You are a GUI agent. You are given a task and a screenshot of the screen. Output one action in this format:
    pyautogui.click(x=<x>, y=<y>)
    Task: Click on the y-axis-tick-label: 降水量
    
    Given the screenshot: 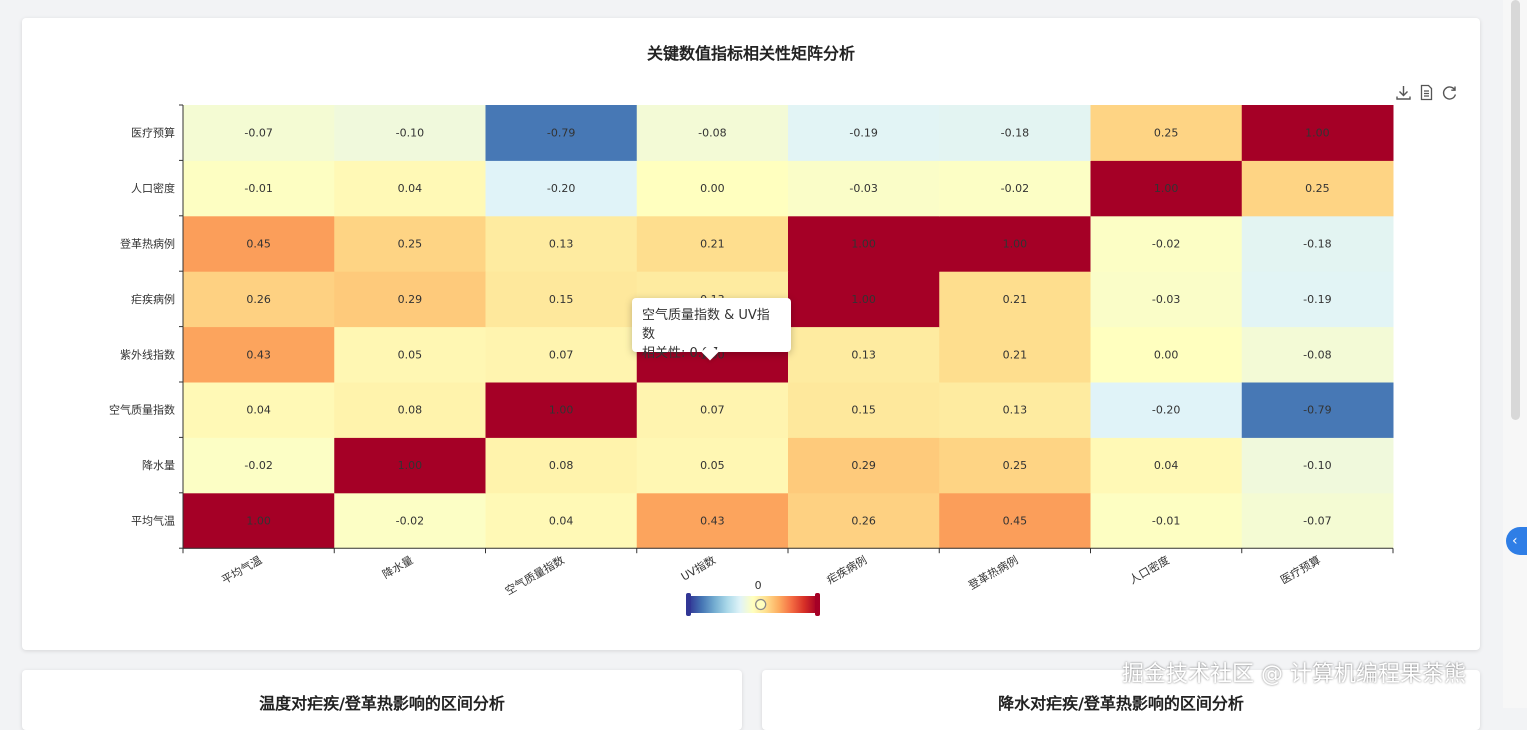 What is the action you would take?
    pyautogui.click(x=158, y=465)
    